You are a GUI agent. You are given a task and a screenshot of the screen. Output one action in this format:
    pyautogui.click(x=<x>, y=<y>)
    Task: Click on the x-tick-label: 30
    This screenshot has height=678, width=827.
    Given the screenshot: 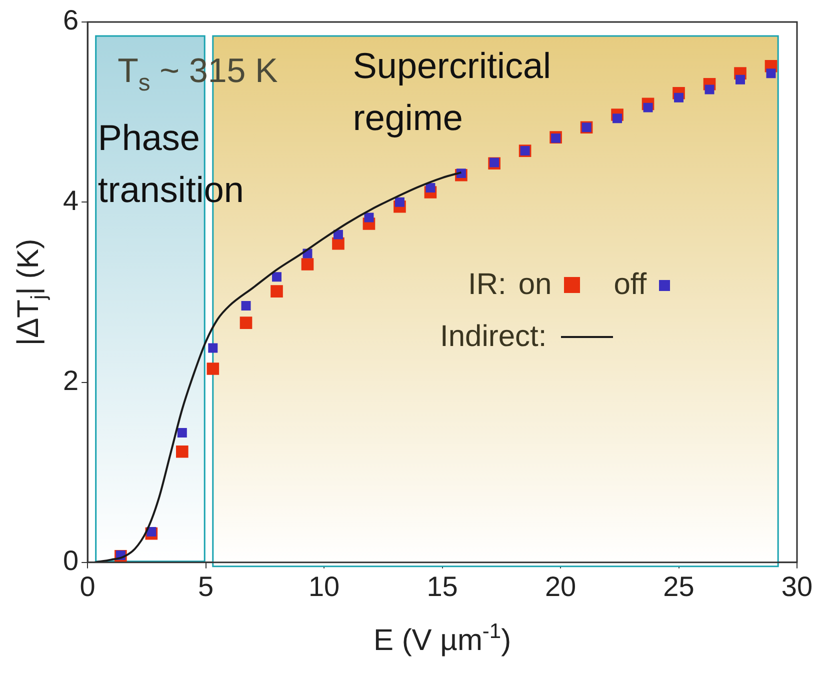 What is the action you would take?
    pyautogui.click(x=797, y=586)
    